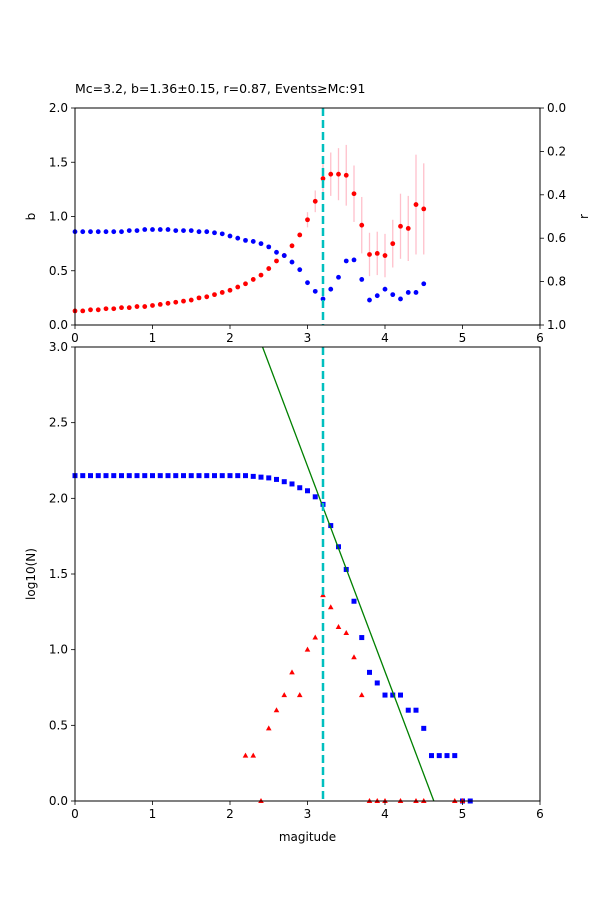  What do you see at coordinates (348, 574) in the screenshot?
I see `fit-line` at bounding box center [348, 574].